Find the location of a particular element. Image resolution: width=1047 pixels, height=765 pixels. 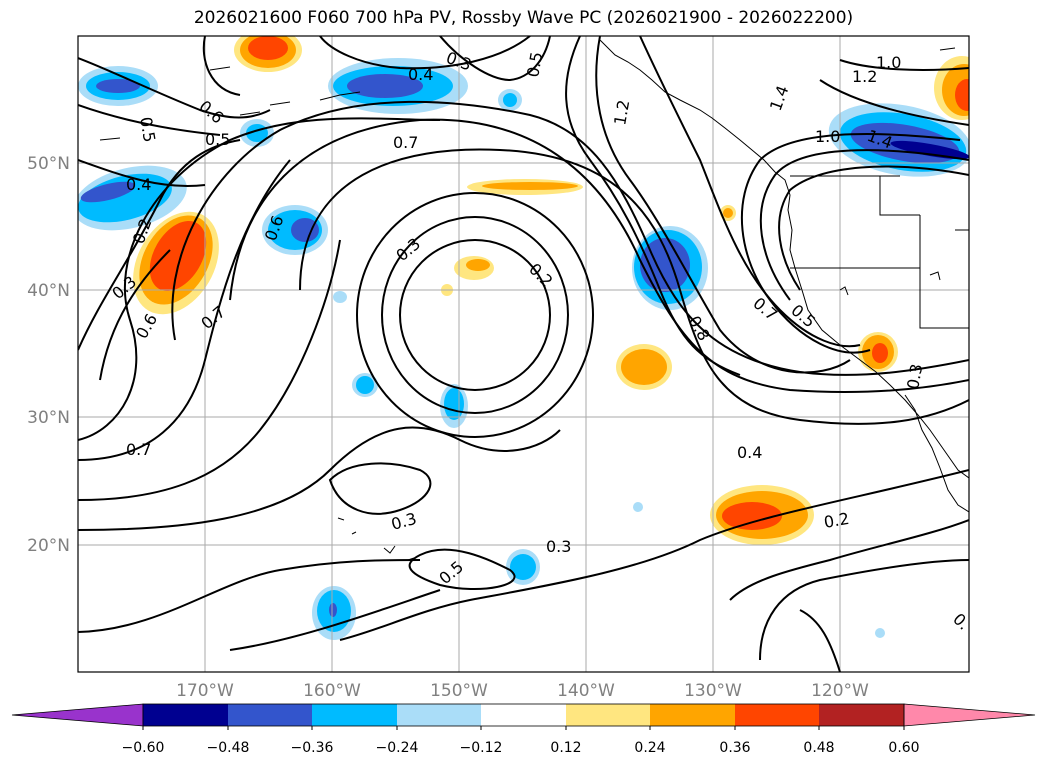

lat-label: 40°N is located at coordinates (48, 291).